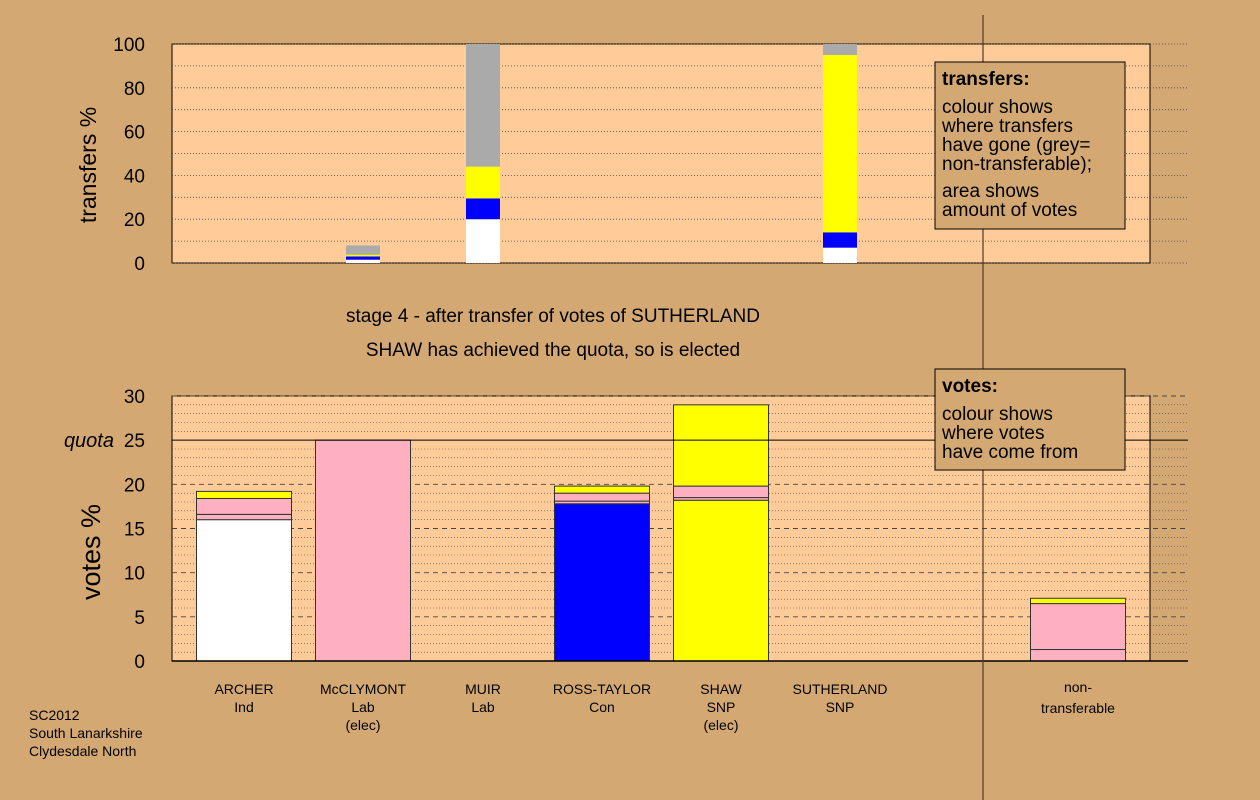  What do you see at coordinates (997, 107) in the screenshot?
I see `transfers-legend-line: colour shows` at bounding box center [997, 107].